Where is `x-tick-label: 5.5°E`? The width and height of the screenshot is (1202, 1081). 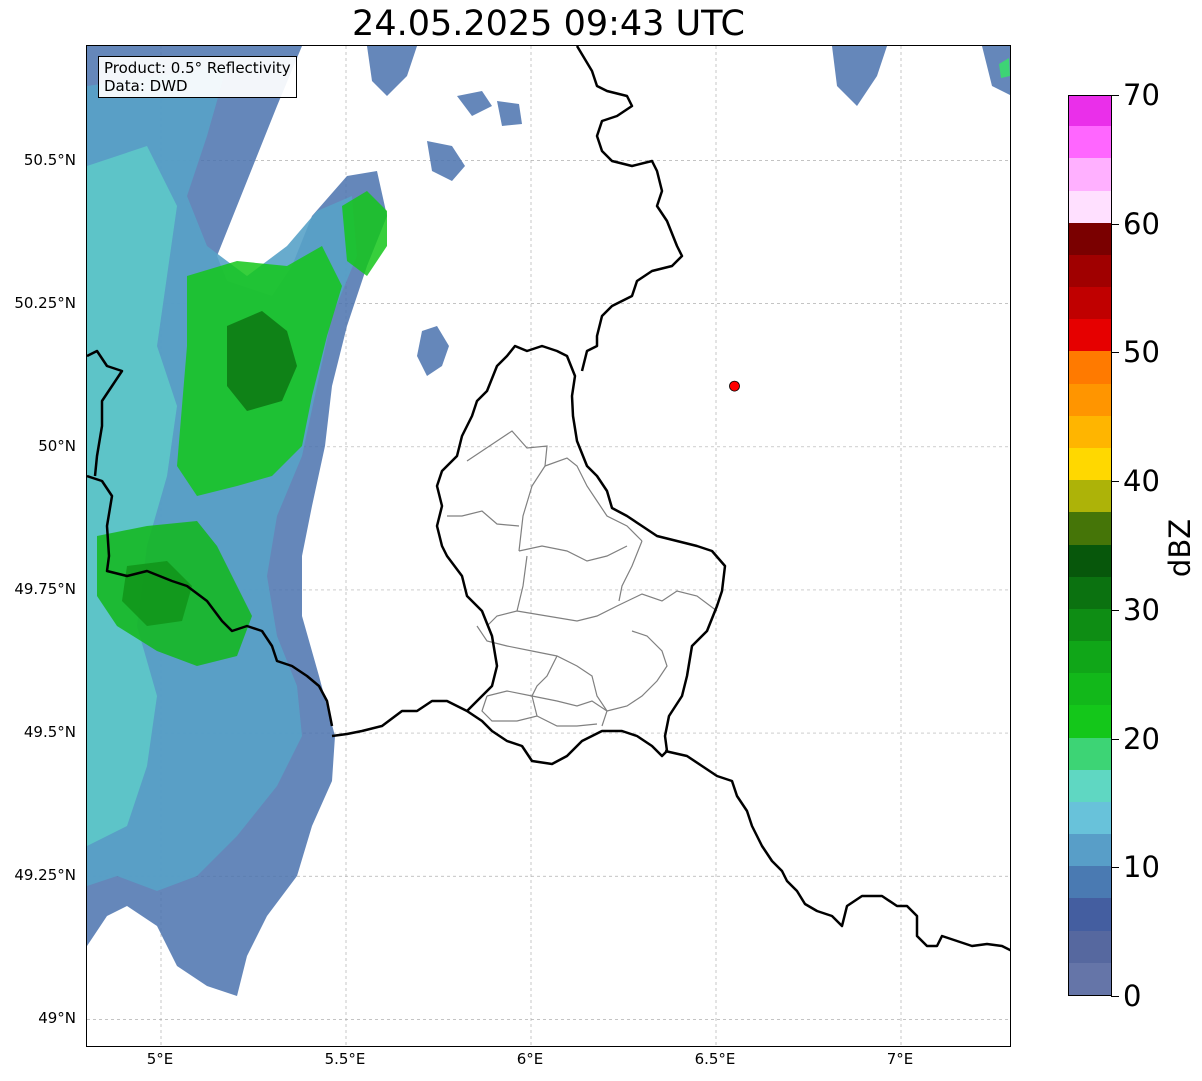
x-tick-label: 5.5°E is located at coordinates (345, 1059).